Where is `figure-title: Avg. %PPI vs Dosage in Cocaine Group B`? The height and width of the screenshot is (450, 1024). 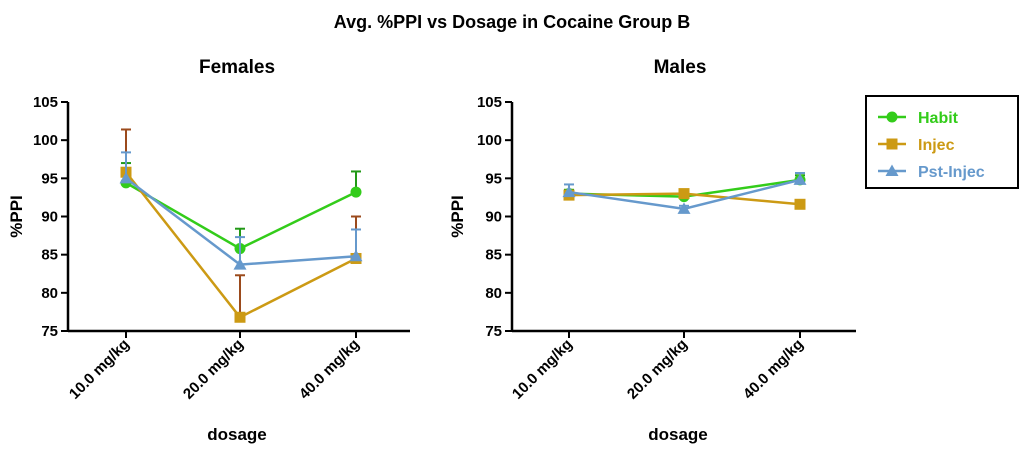 figure-title: Avg. %PPI vs Dosage in Cocaine Group B is located at coordinates (512, 22).